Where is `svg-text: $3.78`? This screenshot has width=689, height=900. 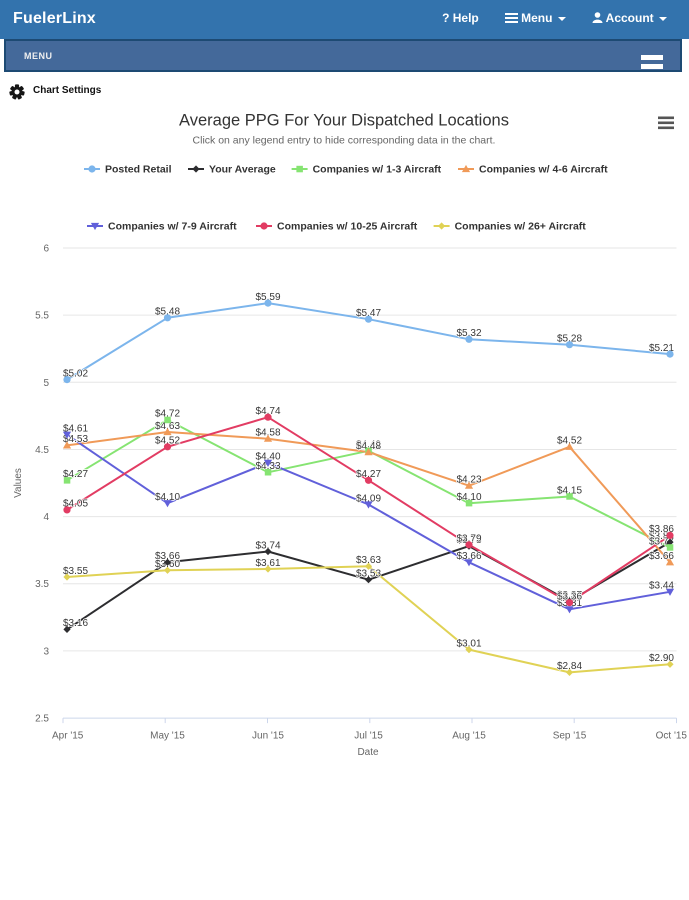
svg-text: $3.78 is located at coordinates (468, 540).